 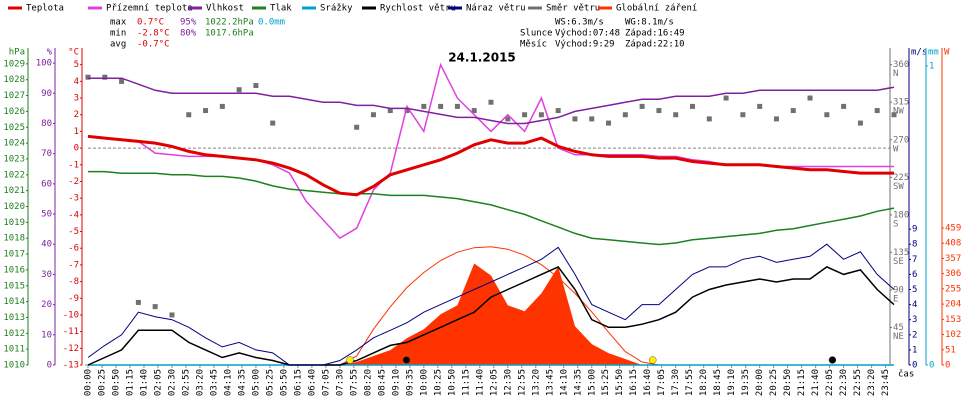 What do you see at coordinates (914, 335) in the screenshot?
I see `y-tick-label: 2` at bounding box center [914, 335].